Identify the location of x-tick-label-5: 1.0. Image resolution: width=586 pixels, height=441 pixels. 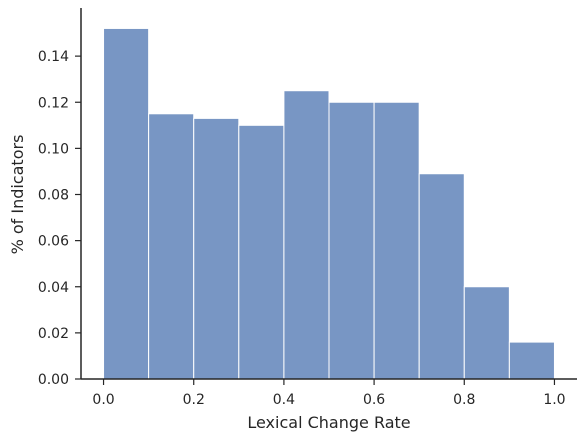
(554, 400).